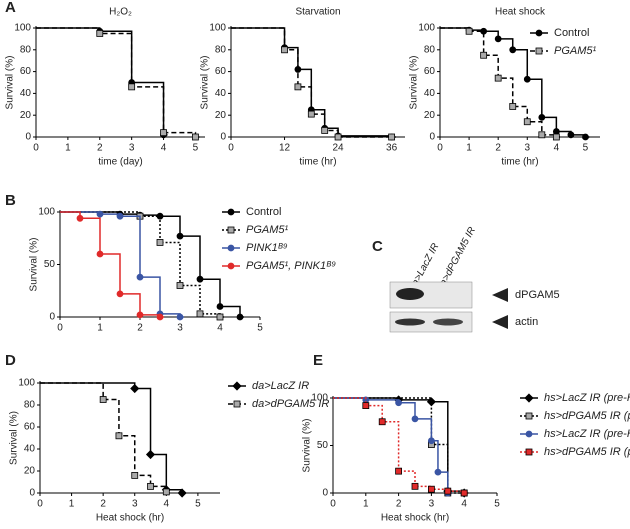  What do you see at coordinates (10, 200) in the screenshot?
I see `panel-letter: B` at bounding box center [10, 200].